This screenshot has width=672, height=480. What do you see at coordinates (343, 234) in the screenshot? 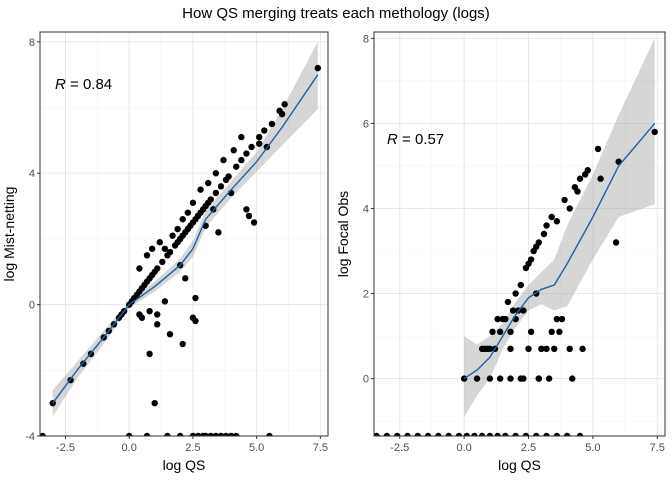
I see `y-axis-title: log Focal Obs` at bounding box center [343, 234].